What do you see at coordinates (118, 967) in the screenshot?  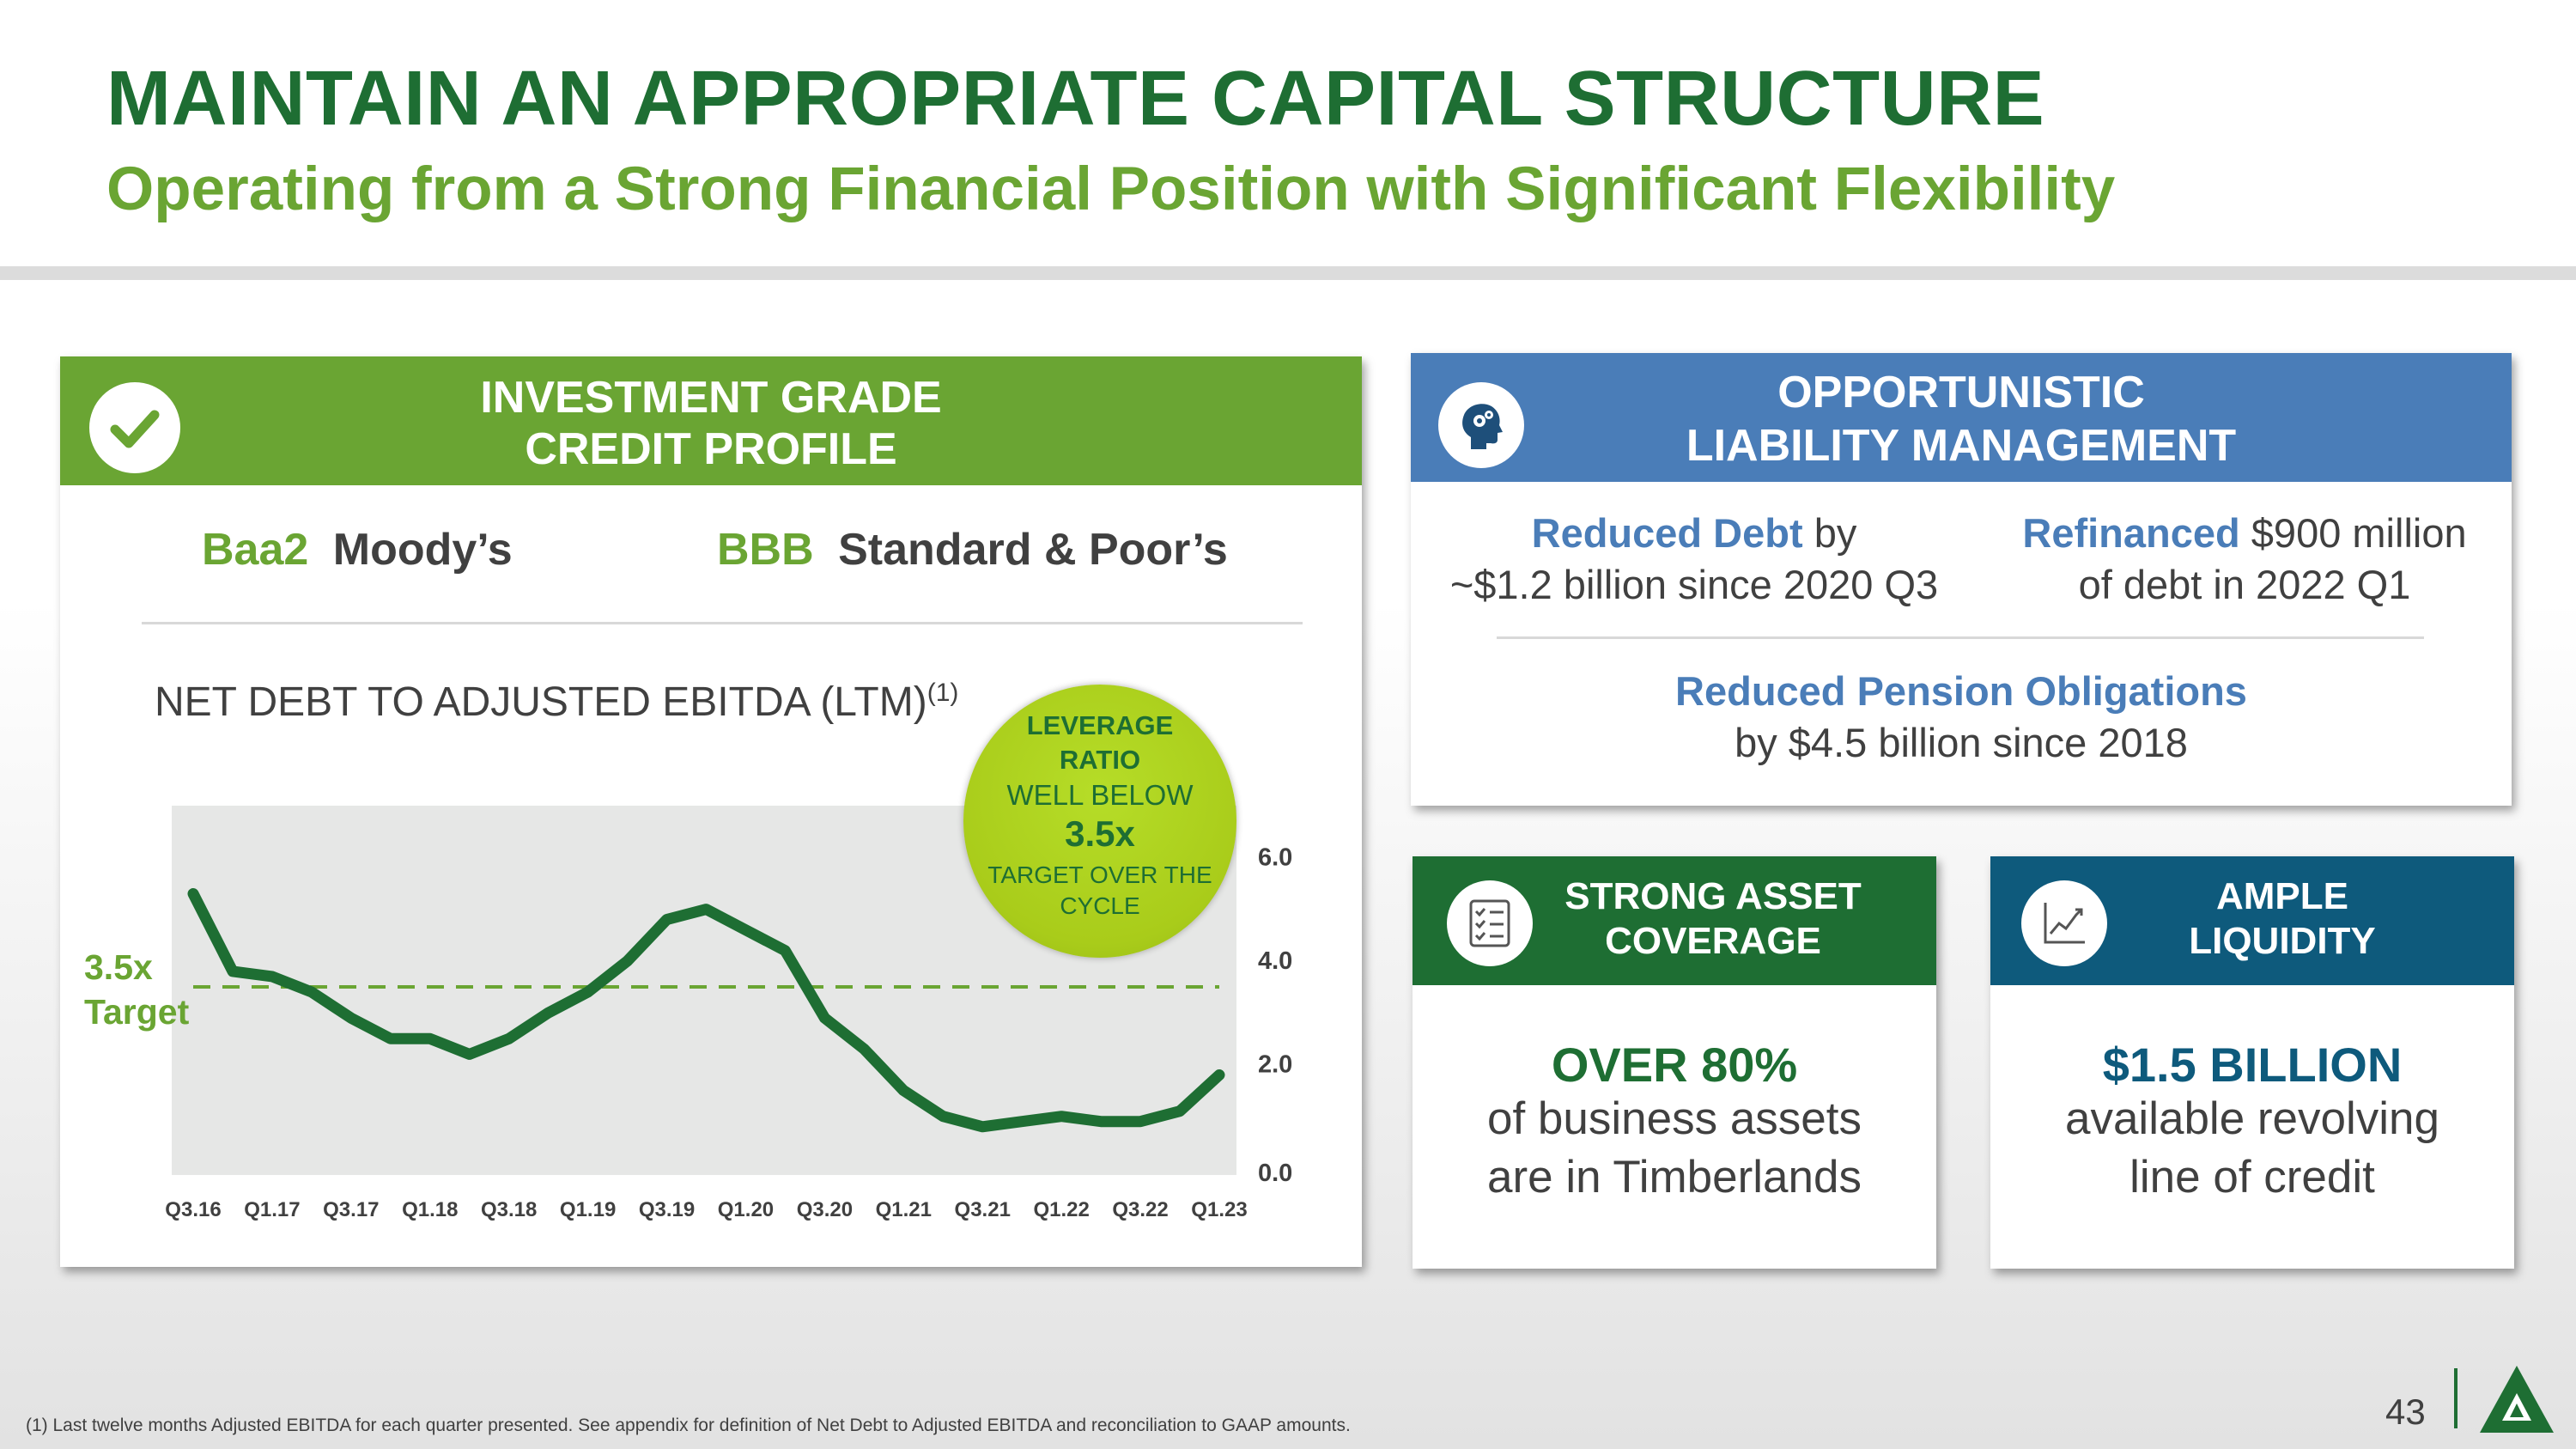 I see `target-label-value: 3.5x` at bounding box center [118, 967].